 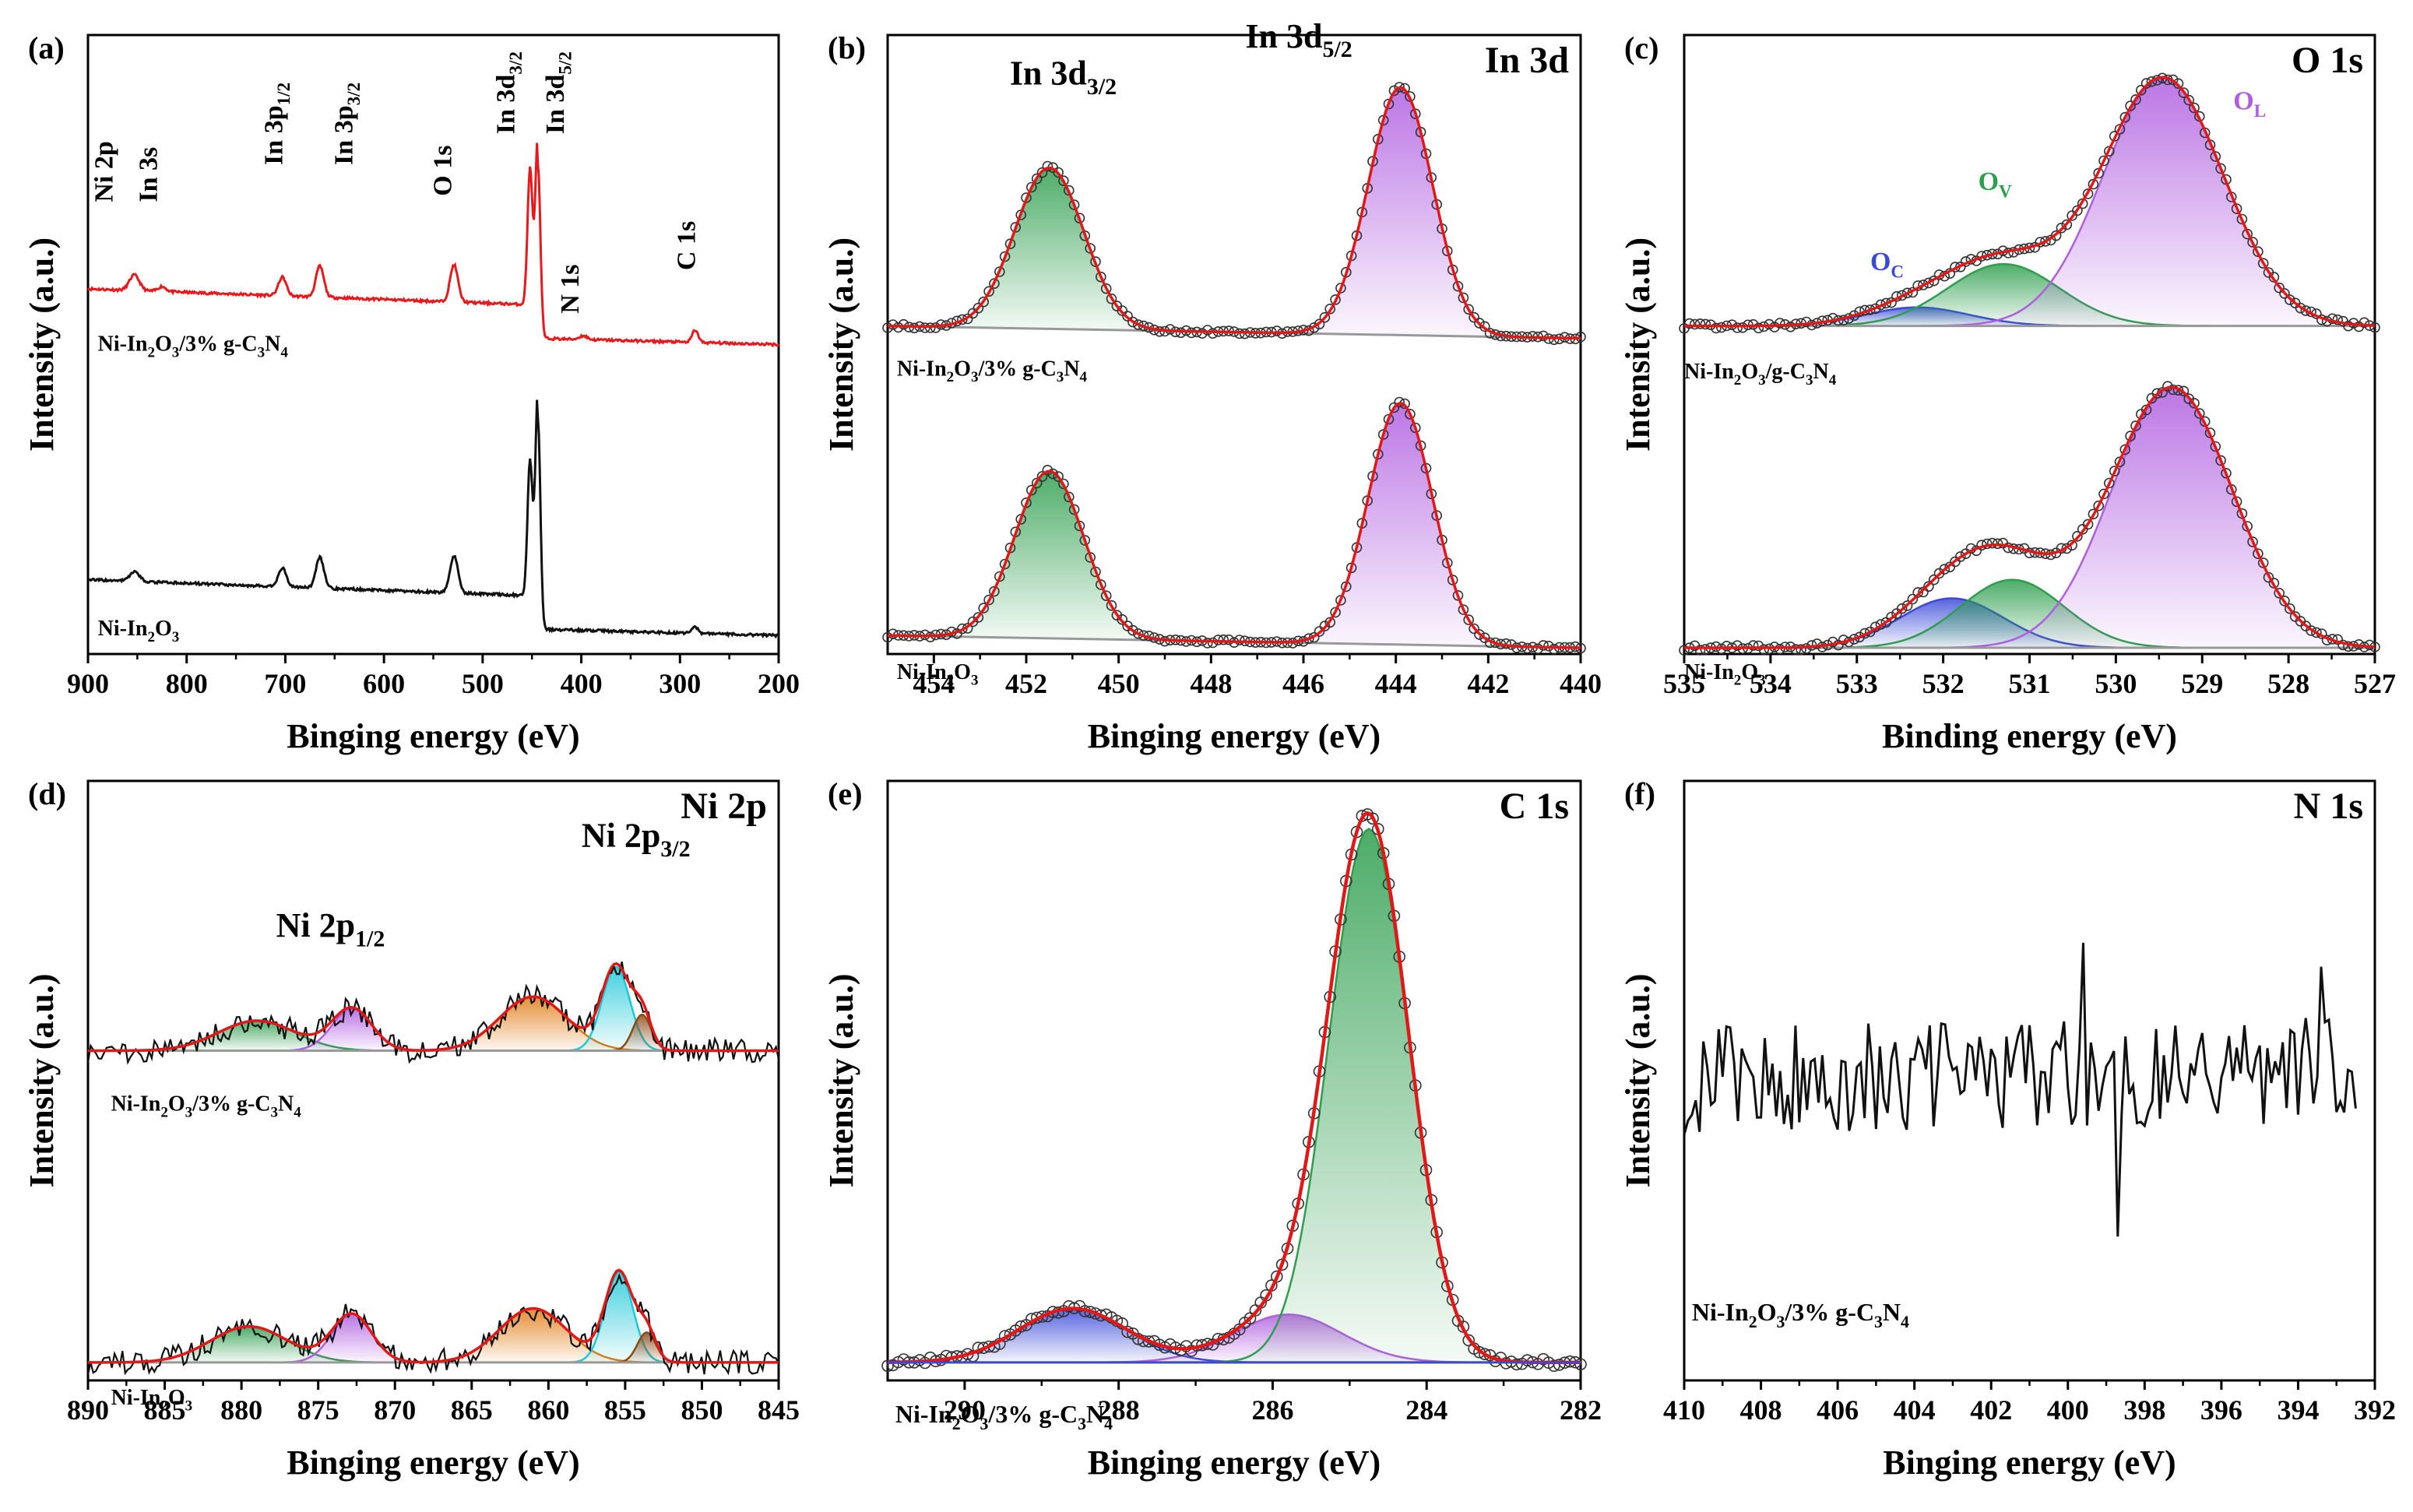 What do you see at coordinates (548, 1410) in the screenshot?
I see `x-tick-label: 860` at bounding box center [548, 1410].